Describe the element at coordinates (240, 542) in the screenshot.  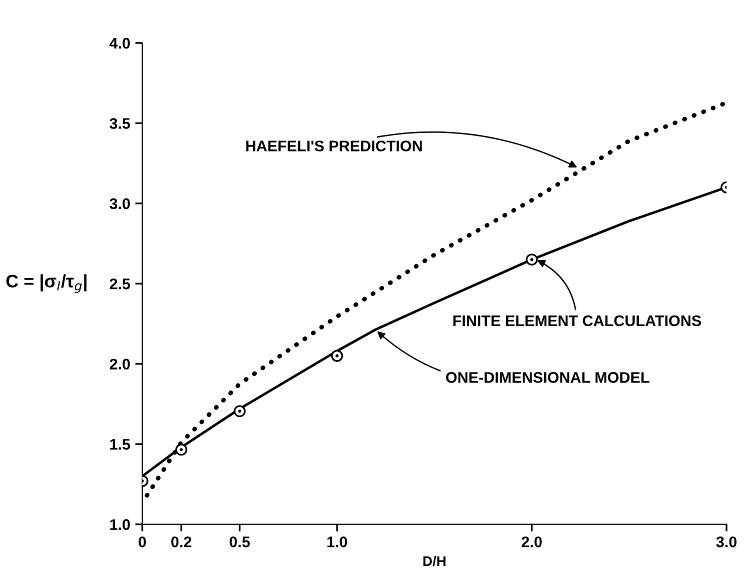
I see `x-tick-label: 0.5` at that location.